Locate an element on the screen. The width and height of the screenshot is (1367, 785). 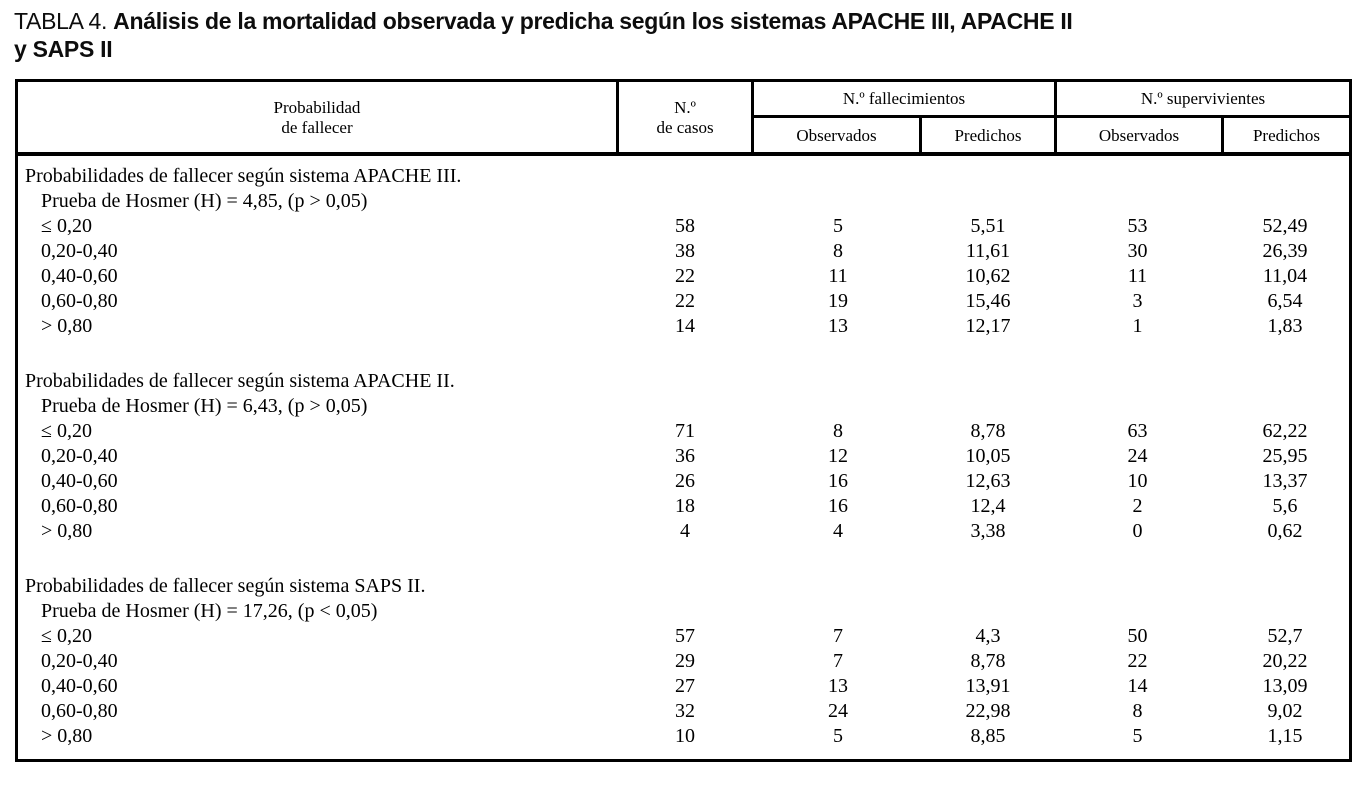
deaths-predicted-cell: 10,62 is located at coordinates (988, 276).